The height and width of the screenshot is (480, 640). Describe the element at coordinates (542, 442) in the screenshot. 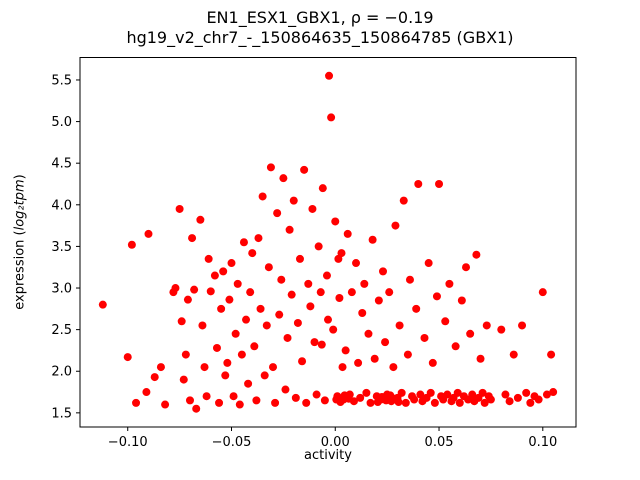

I see `x-tick-label: 0.10` at that location.